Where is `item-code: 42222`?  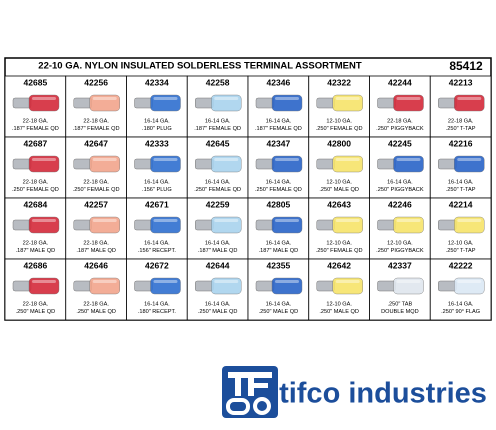 item-code: 42222 is located at coordinates (461, 265).